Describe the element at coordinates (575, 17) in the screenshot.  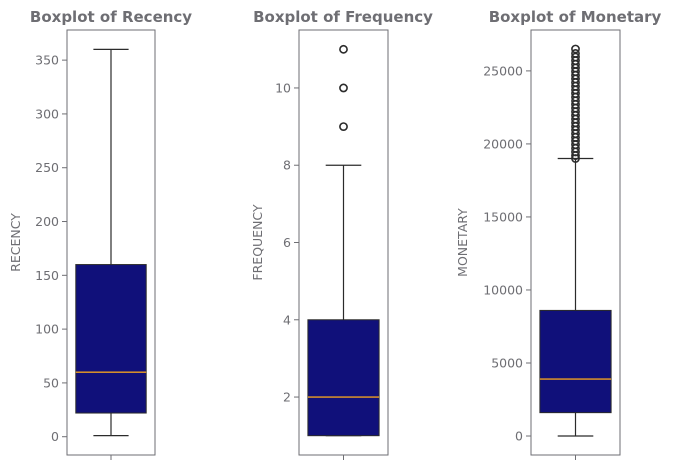
I see `chart-title: Boxplot of Monetary` at that location.